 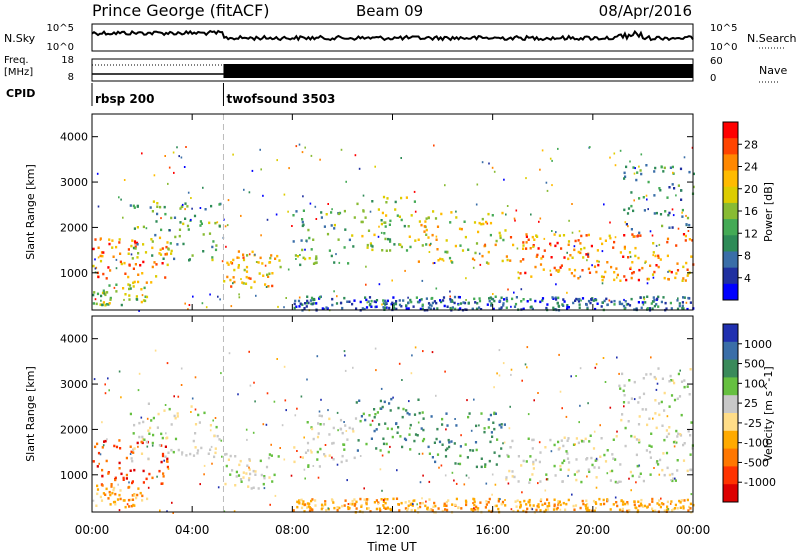 What do you see at coordinates (730, 413) in the screenshot?
I see `velocity-colorbar-frame` at bounding box center [730, 413].